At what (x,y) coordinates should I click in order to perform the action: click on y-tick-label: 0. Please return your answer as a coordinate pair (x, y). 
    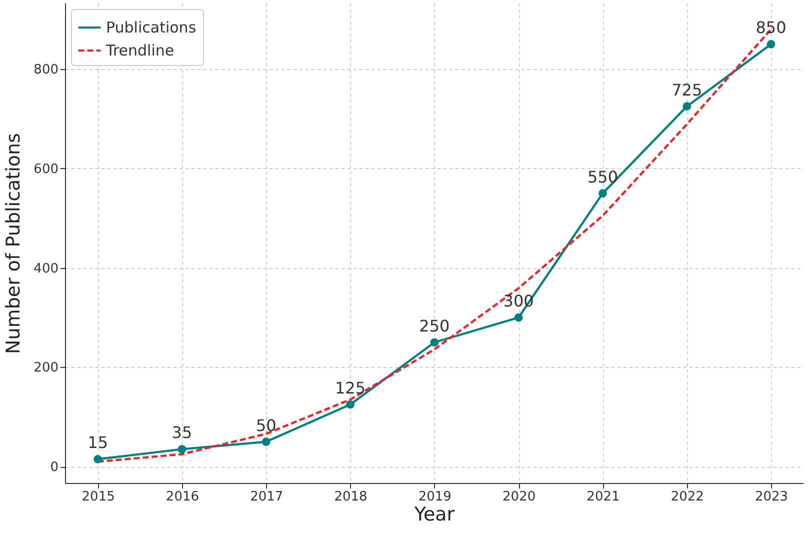
    Looking at the image, I should click on (54, 468).